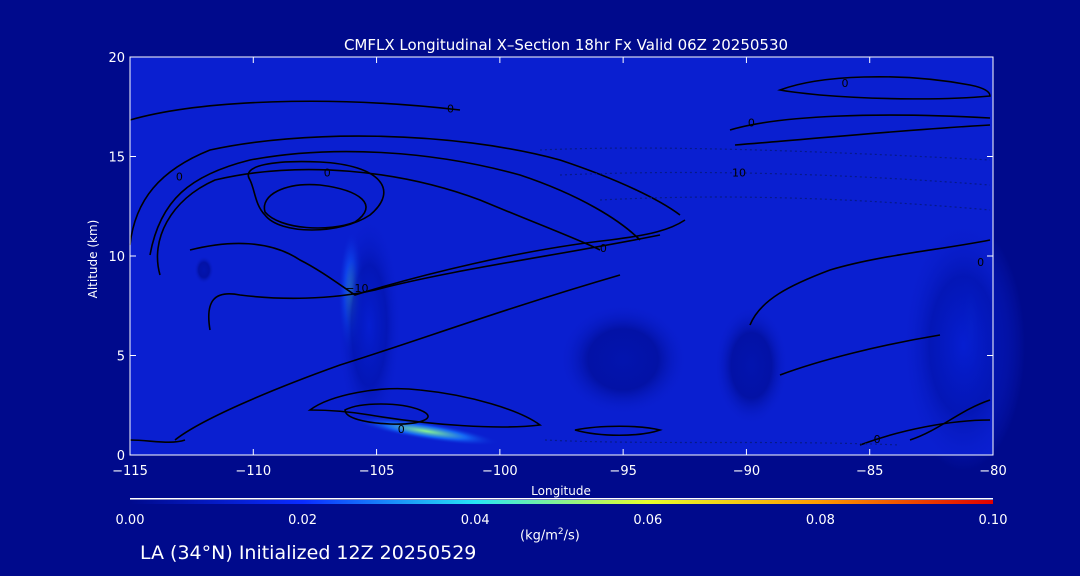 This screenshot has height=576, width=1080. Describe the element at coordinates (121, 456) in the screenshot. I see `y-tick-label: 0` at that location.